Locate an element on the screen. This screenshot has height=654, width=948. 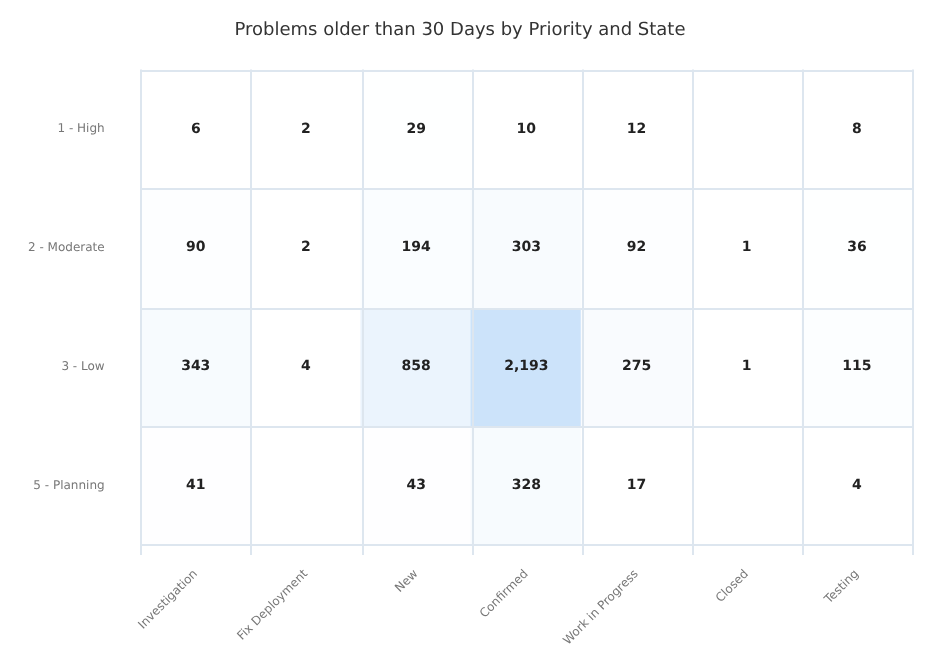
chart-title: Problems older than 30 Days by Priority and State is located at coordinates (460, 31).